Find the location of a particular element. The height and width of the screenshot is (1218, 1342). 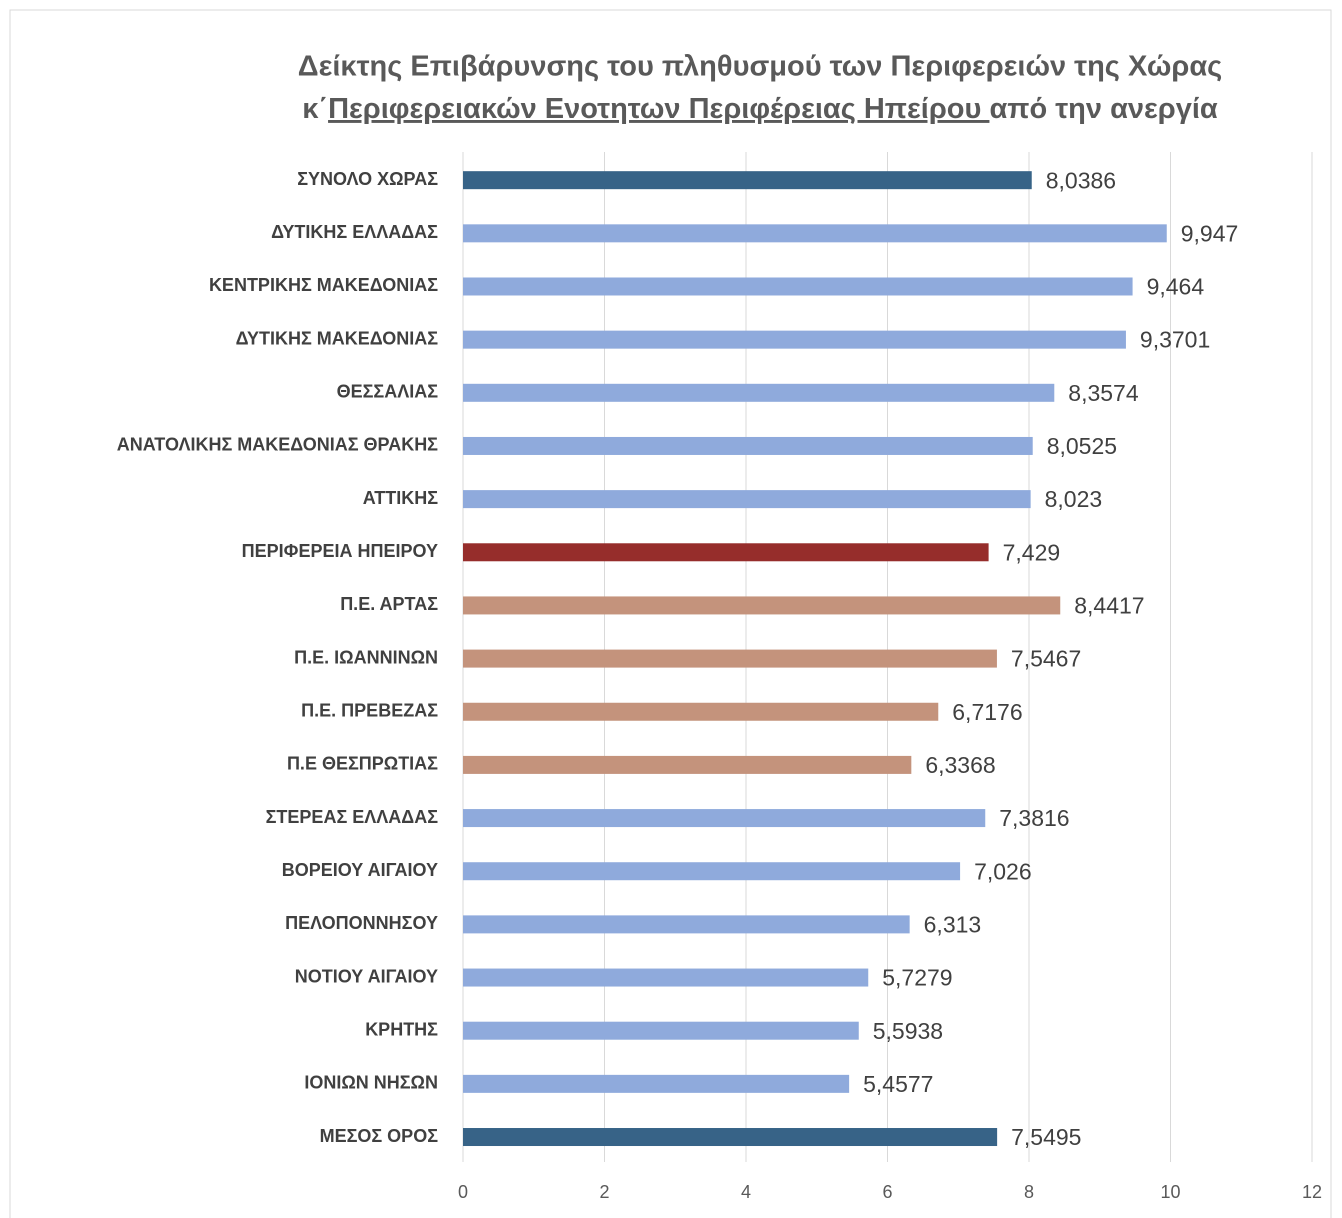

data-label: 8,4417 is located at coordinates (1109, 606).